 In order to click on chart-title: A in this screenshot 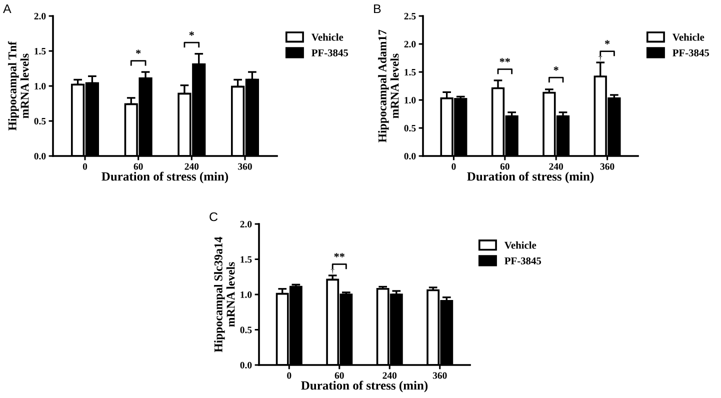, I will do `click(7, 9)`.